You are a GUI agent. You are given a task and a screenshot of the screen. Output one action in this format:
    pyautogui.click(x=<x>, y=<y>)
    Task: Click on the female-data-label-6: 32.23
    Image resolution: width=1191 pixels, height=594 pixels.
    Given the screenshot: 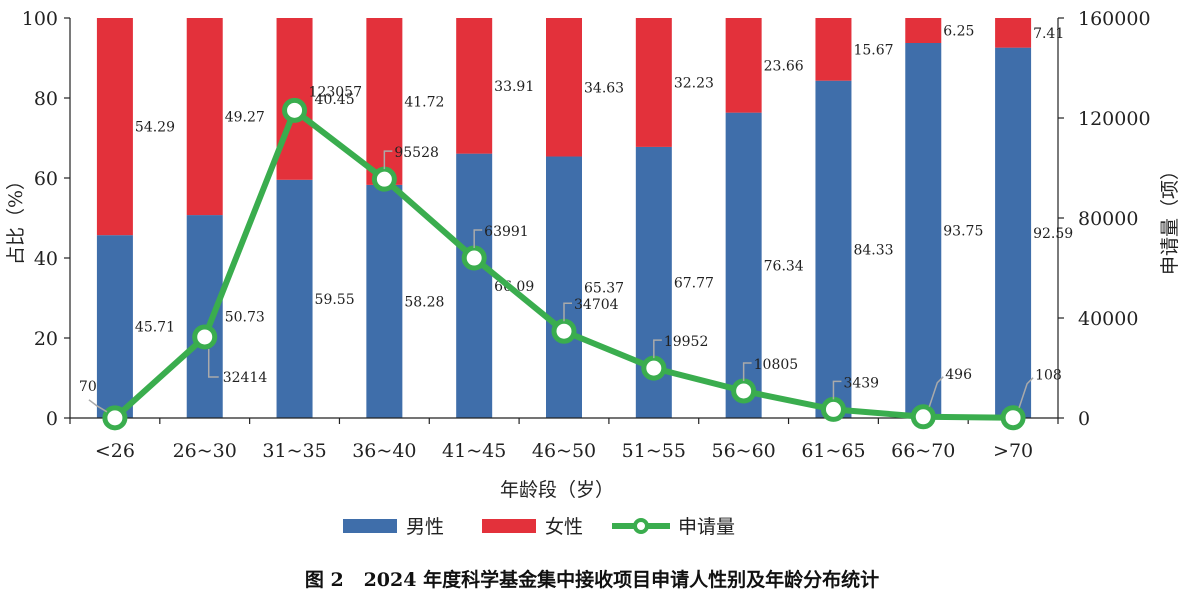 What is the action you would take?
    pyautogui.click(x=694, y=83)
    